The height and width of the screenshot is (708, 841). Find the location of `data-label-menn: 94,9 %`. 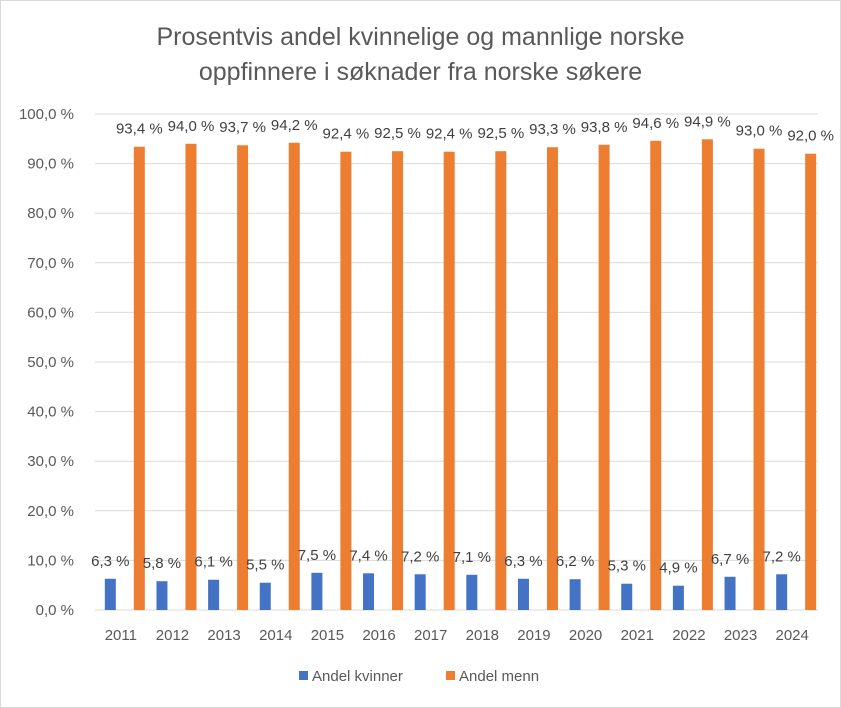

data-label-menn: 94,9 % is located at coordinates (707, 121).